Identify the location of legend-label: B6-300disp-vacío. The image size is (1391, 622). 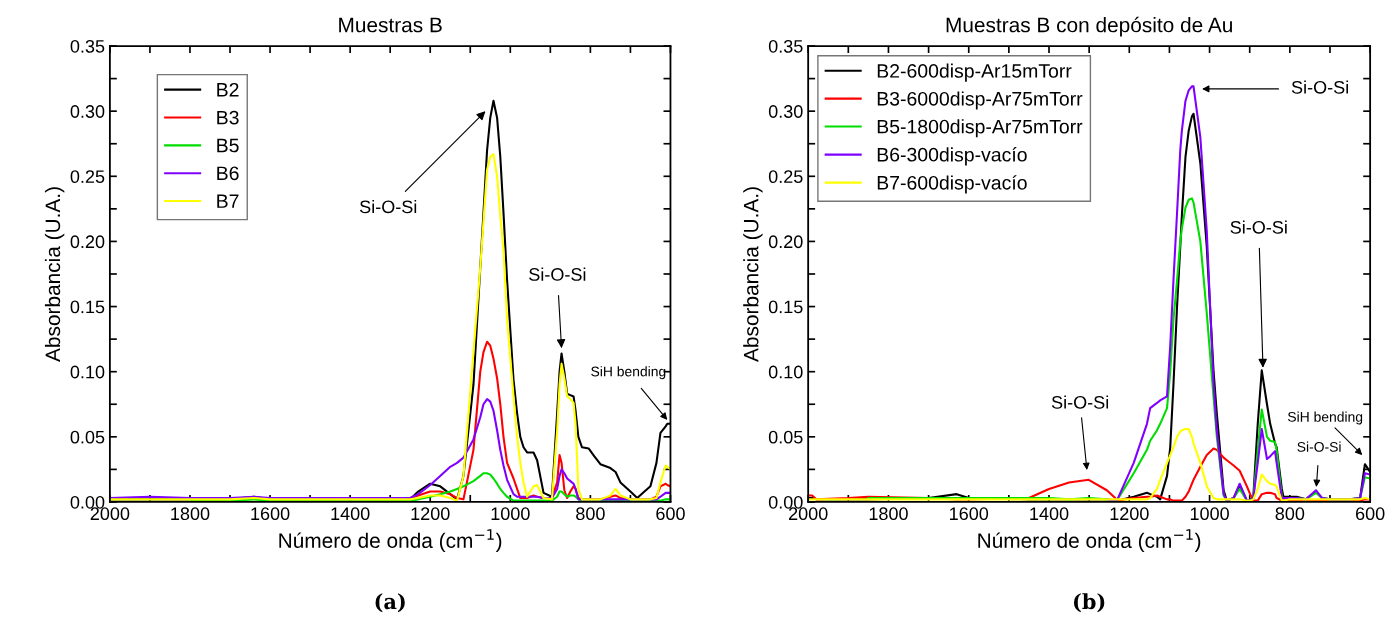
(952, 156).